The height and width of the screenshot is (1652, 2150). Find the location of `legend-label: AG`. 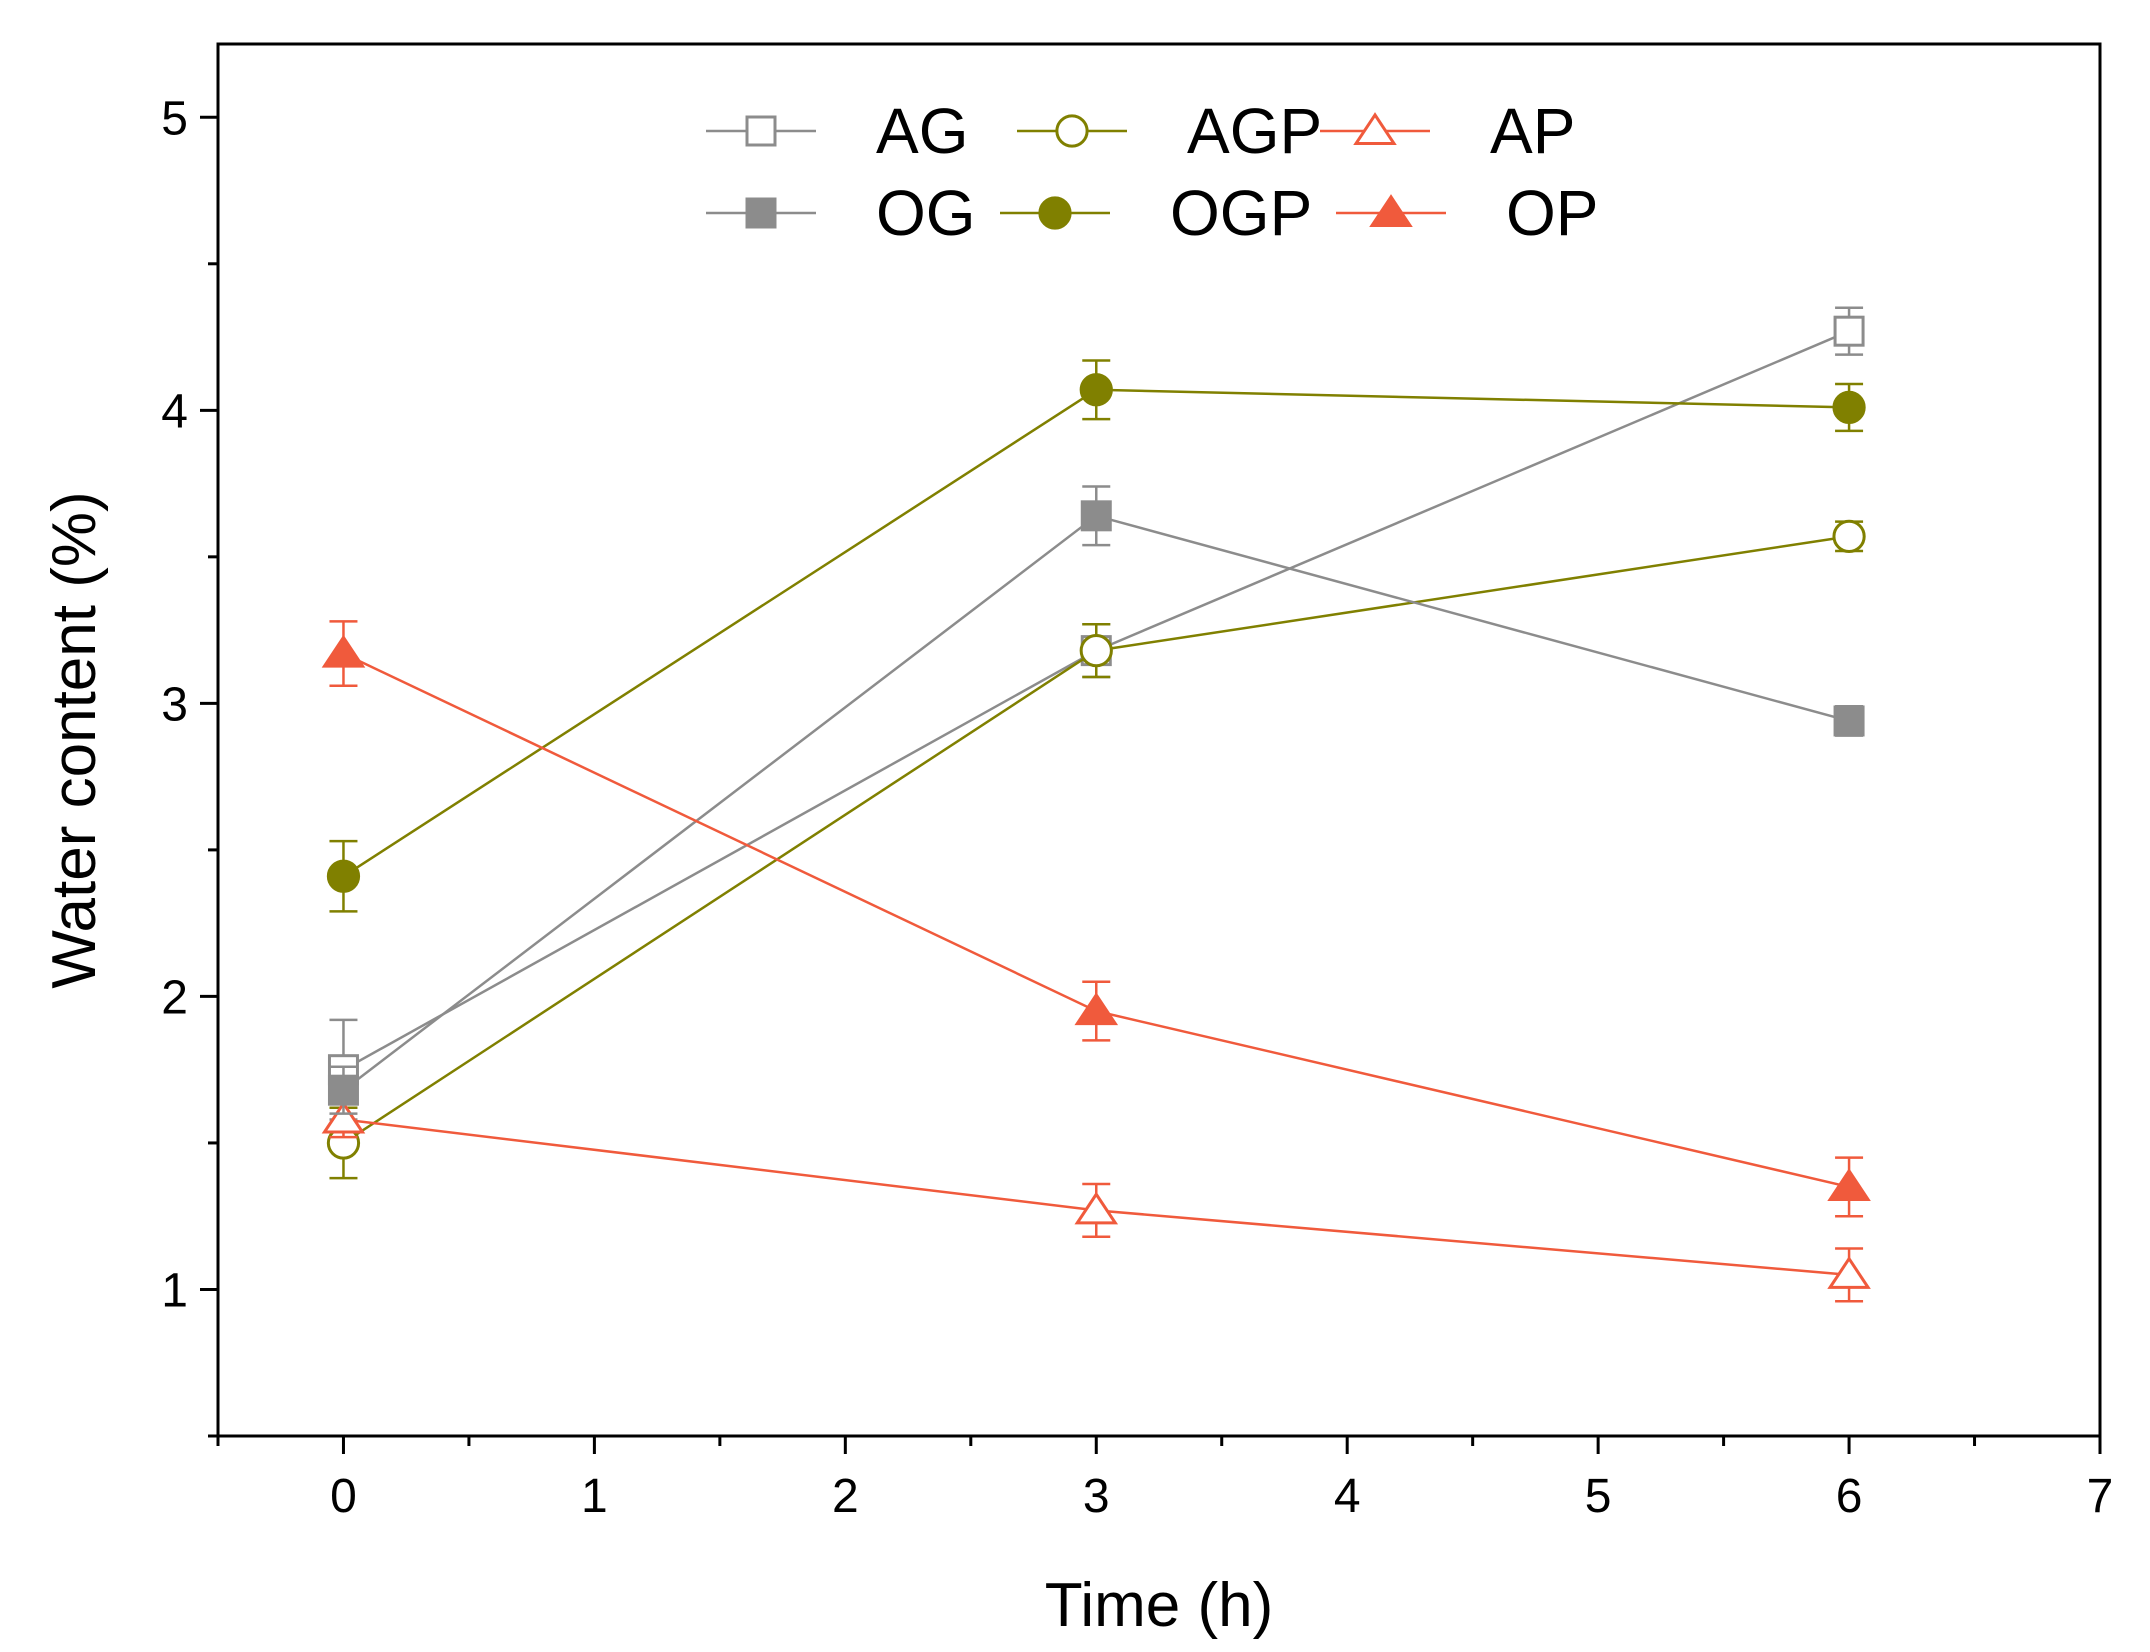

legend-label: AG is located at coordinates (922, 131).